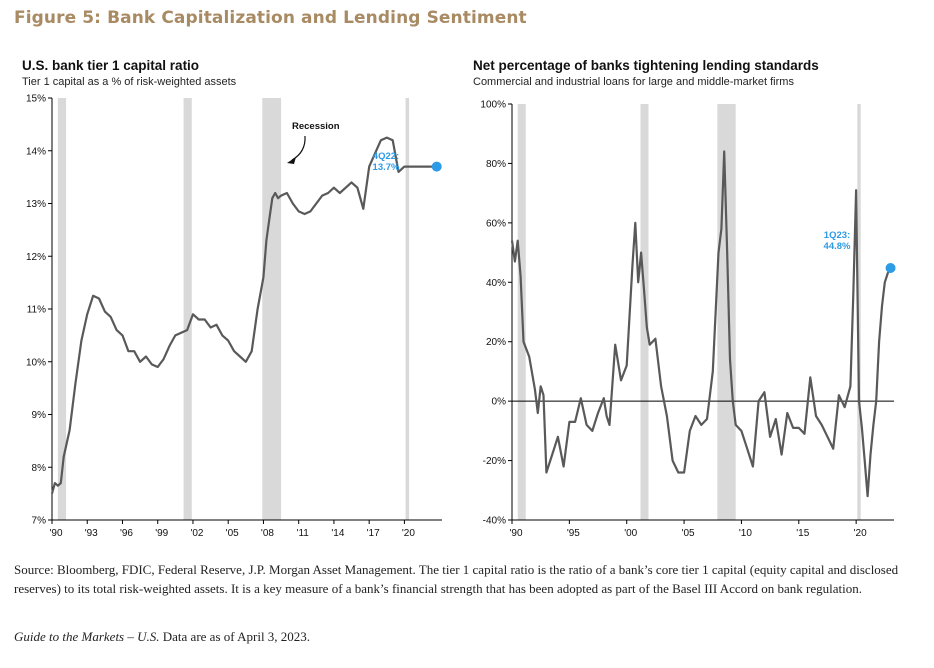 Image resolution: width=934 pixels, height=668 pixels. I want to click on left-recession-arrowhead, so click(291, 160).